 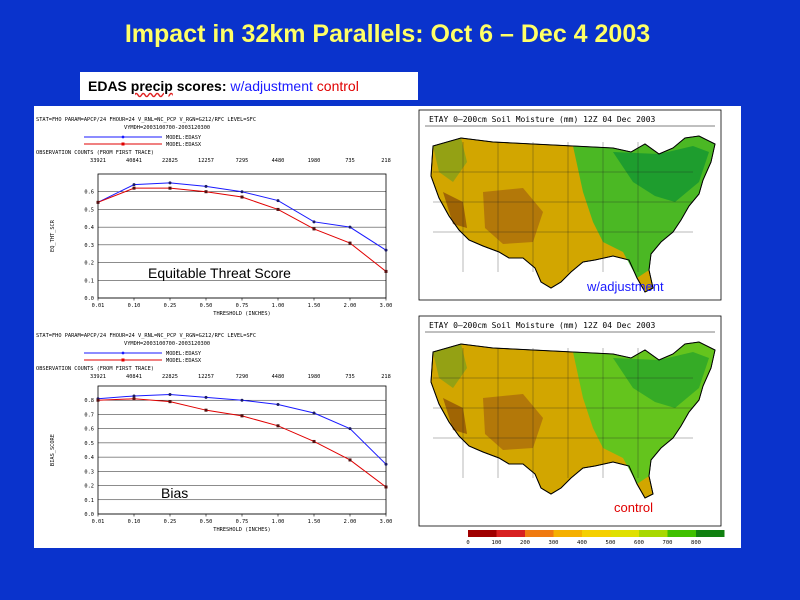 What do you see at coordinates (89, 193) in the screenshot?
I see `ets-chart-ytick-label: 0.6` at bounding box center [89, 193].